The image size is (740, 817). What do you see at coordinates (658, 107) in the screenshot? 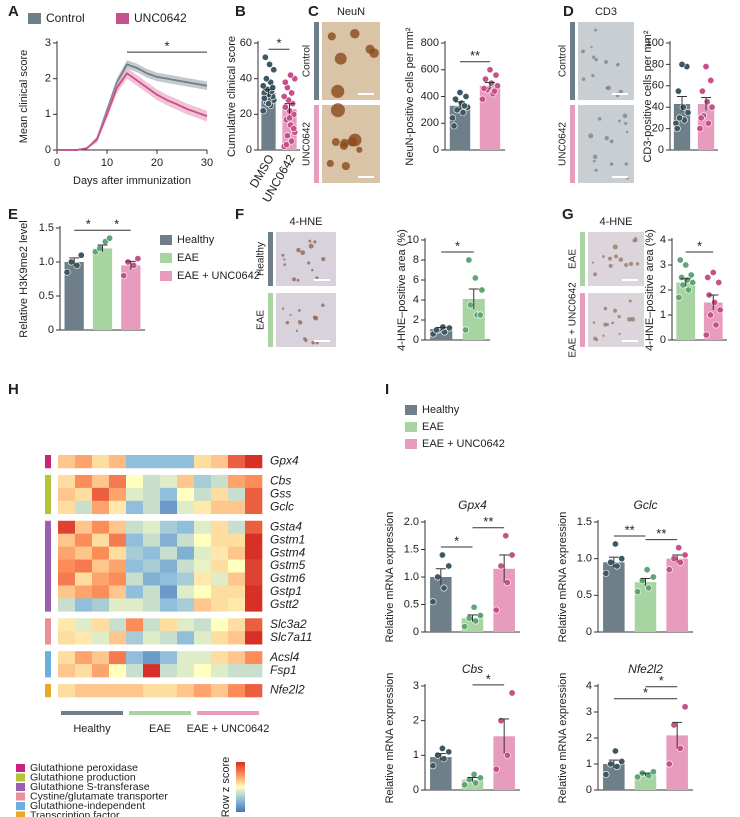
I see `y-tick-label: 40` at bounding box center [658, 107].